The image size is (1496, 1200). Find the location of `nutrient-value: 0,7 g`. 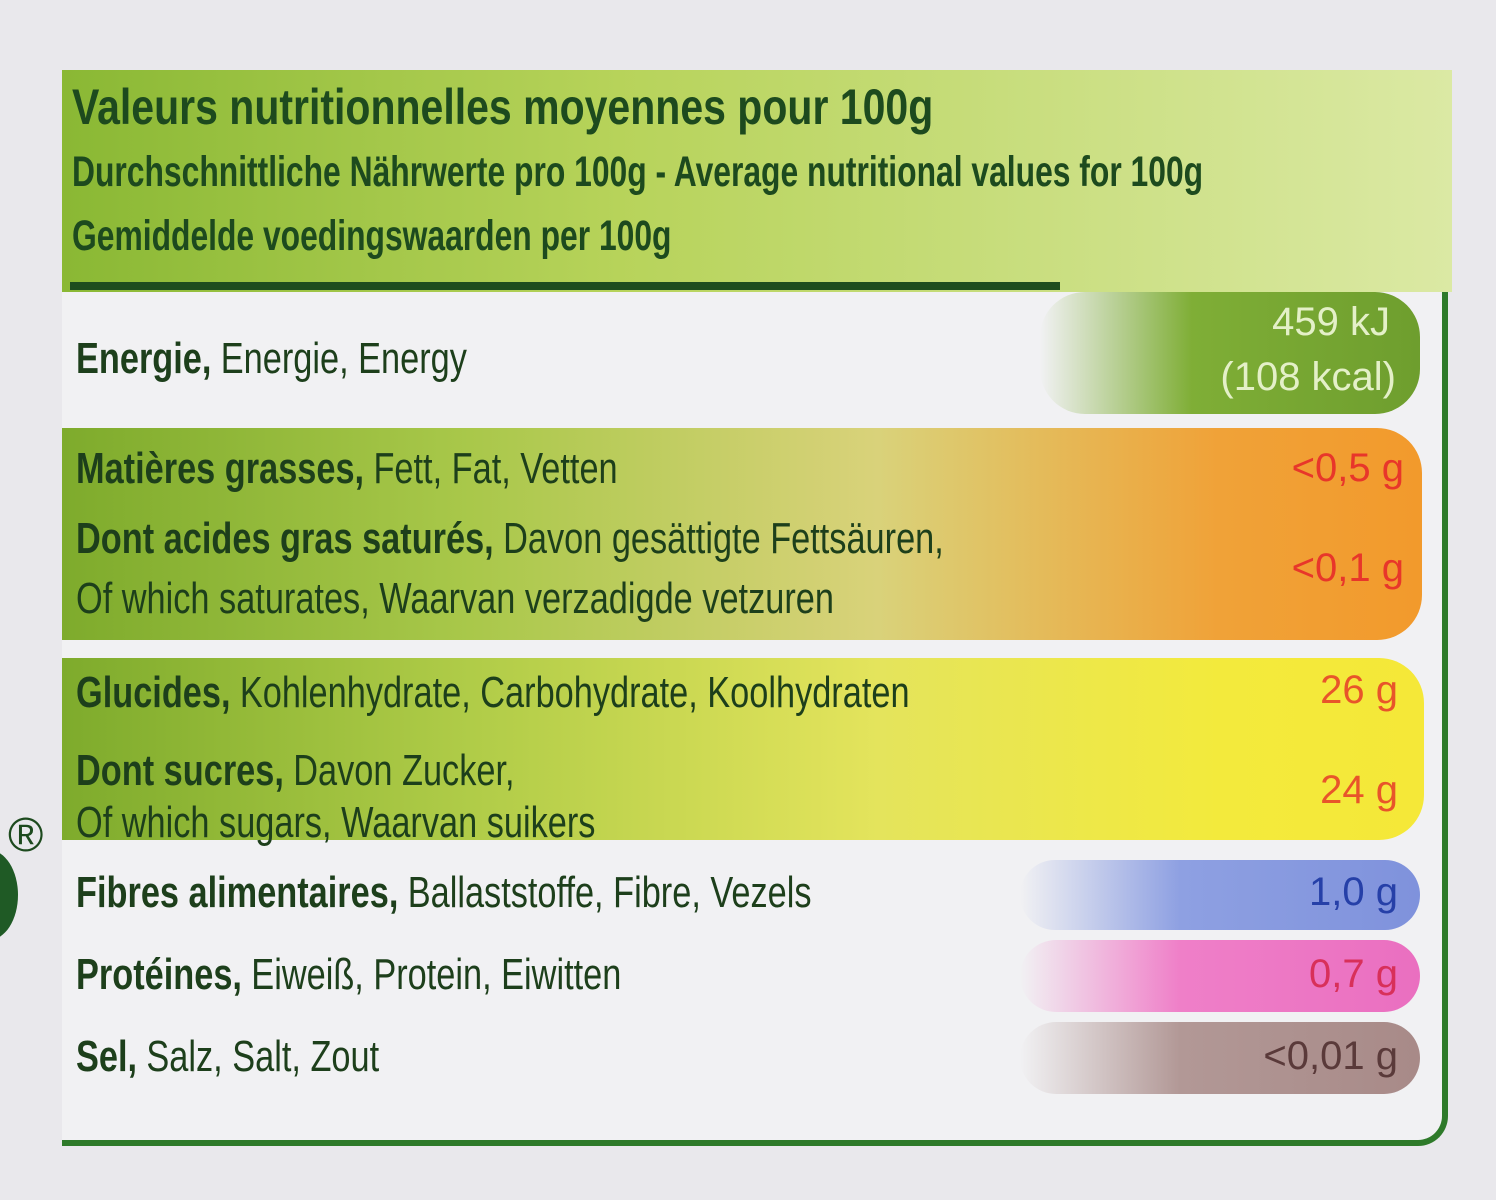

nutrient-value: 0,7 g is located at coordinates (1353, 974).